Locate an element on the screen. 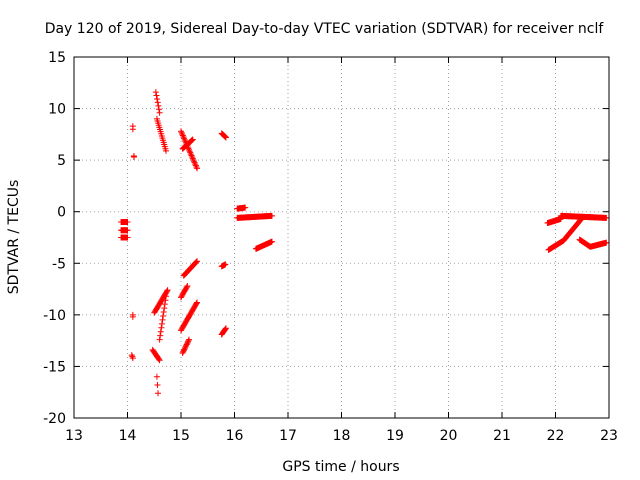 The height and width of the screenshot is (480, 640). x-tick-label: 21 is located at coordinates (502, 436).